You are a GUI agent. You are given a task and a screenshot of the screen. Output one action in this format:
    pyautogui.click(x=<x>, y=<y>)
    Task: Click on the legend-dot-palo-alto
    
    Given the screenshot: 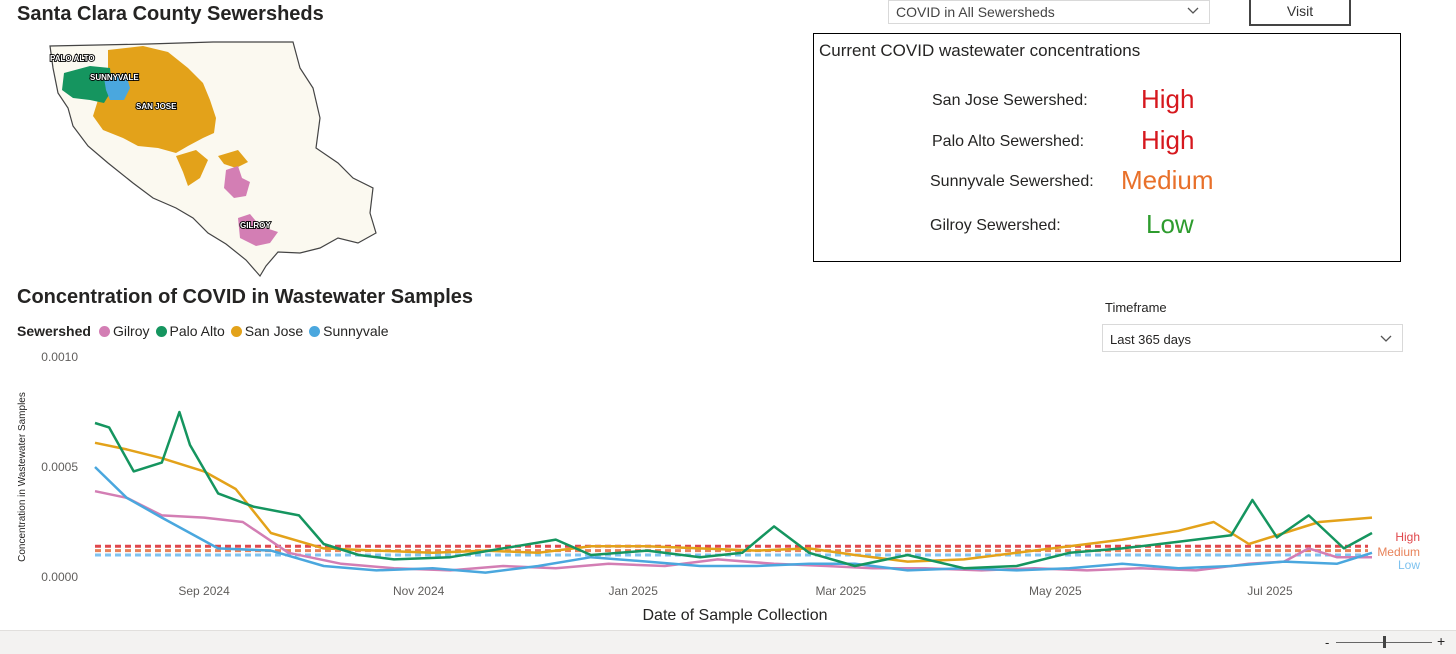 What is the action you would take?
    pyautogui.click(x=161, y=331)
    